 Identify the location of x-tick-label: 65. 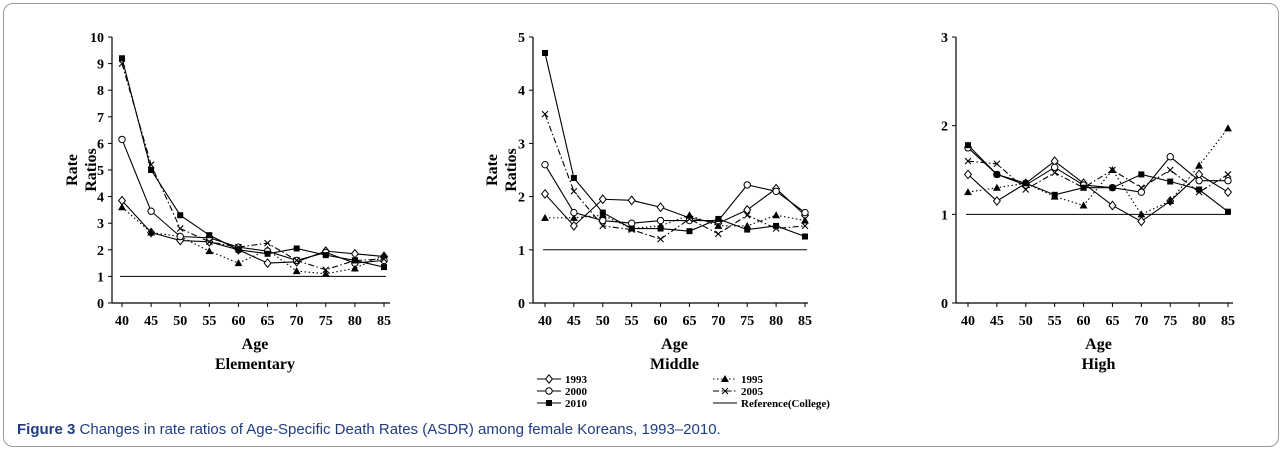
(1112, 321).